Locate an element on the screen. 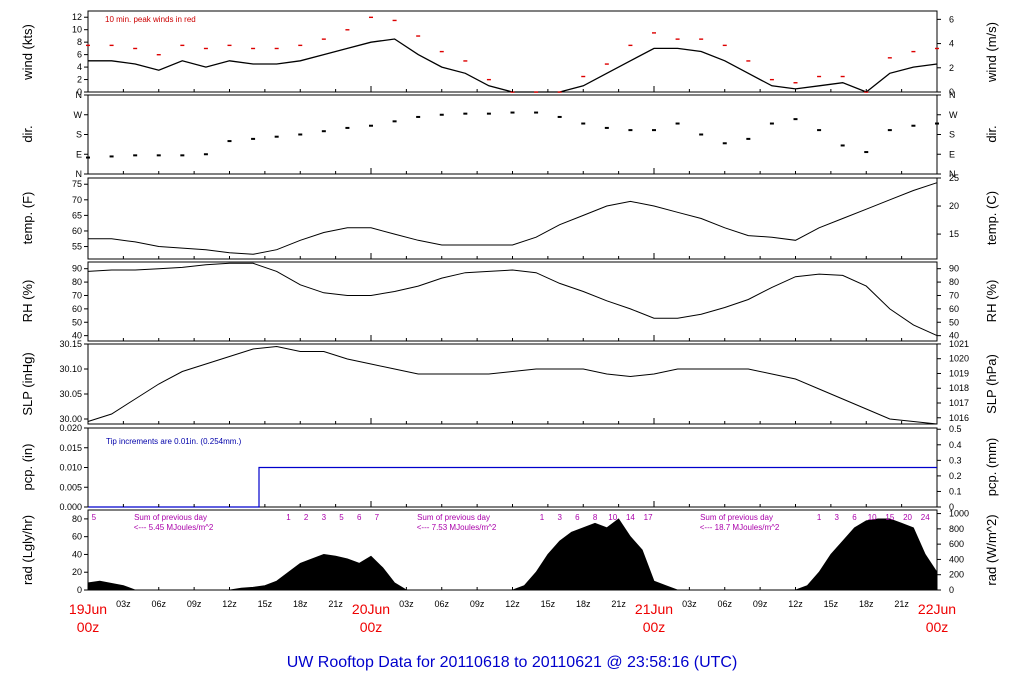  direction-ylabel: dir. is located at coordinates (27, 133).